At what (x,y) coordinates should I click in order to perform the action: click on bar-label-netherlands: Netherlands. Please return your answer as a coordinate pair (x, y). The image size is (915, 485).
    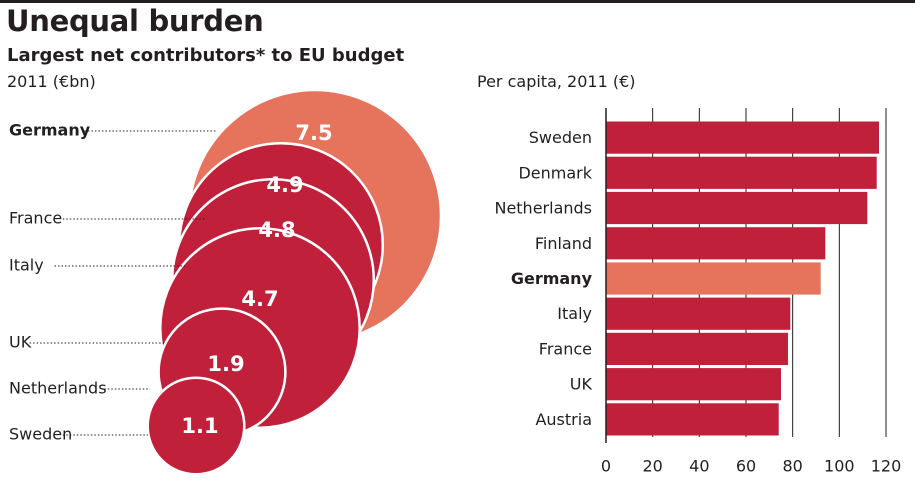
    Looking at the image, I should click on (543, 208).